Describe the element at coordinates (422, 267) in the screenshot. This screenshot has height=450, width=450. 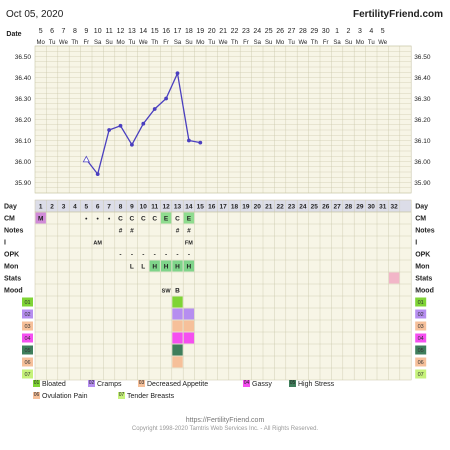
I see `row-label-right: Mon` at that location.